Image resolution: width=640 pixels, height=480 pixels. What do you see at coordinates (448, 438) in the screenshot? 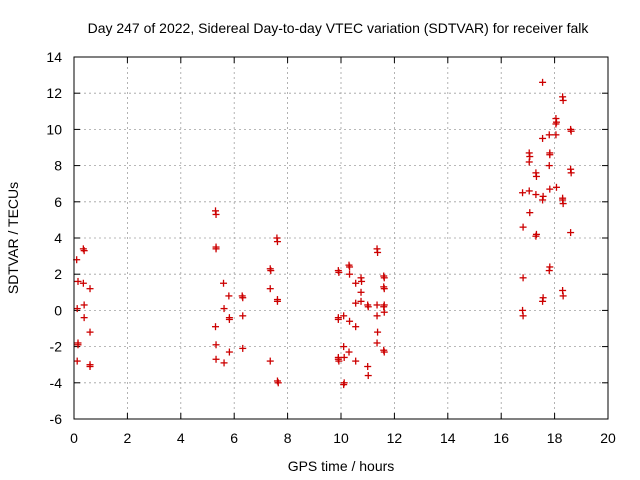
I see `x-tick-label: 14` at bounding box center [448, 438].